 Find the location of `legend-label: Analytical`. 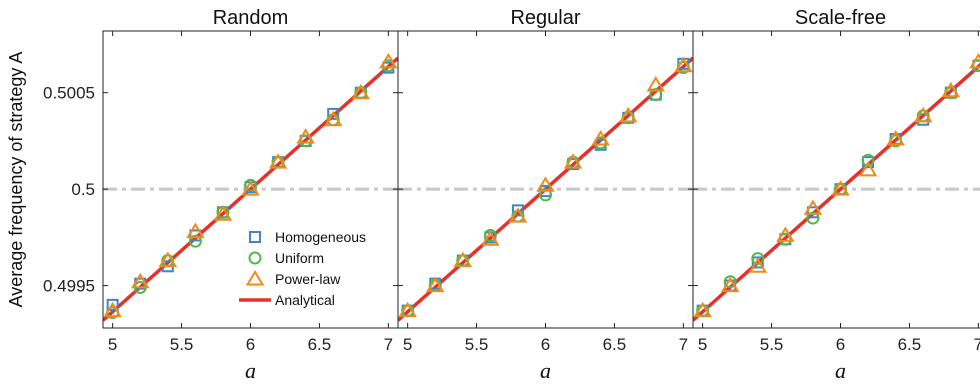

legend-label: Analytical is located at coordinates (305, 300).